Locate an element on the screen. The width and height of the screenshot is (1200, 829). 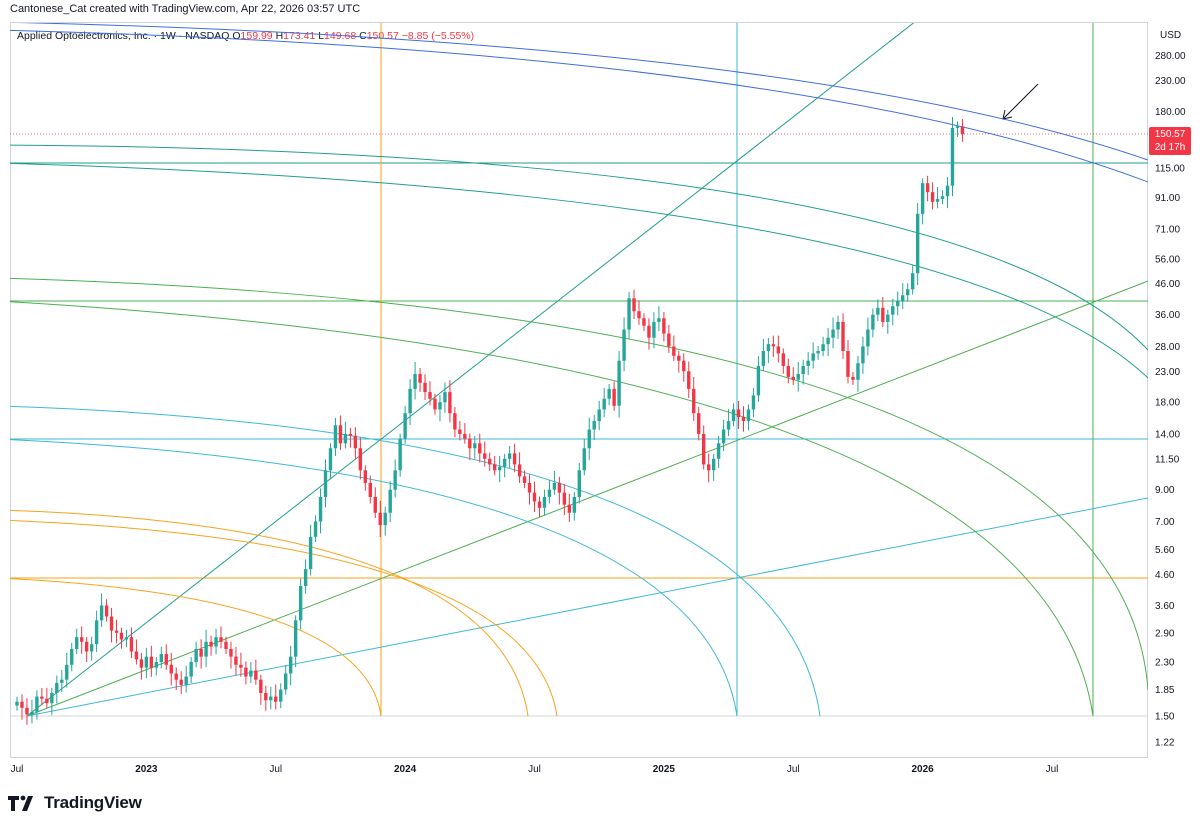
legend-high-key: H is located at coordinates (279, 36).